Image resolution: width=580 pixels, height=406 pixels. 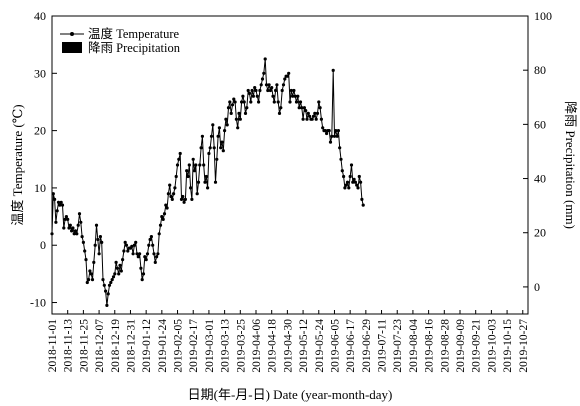 I want to click on x-tick-label: 2019-03-13, so click(x=226, y=346).